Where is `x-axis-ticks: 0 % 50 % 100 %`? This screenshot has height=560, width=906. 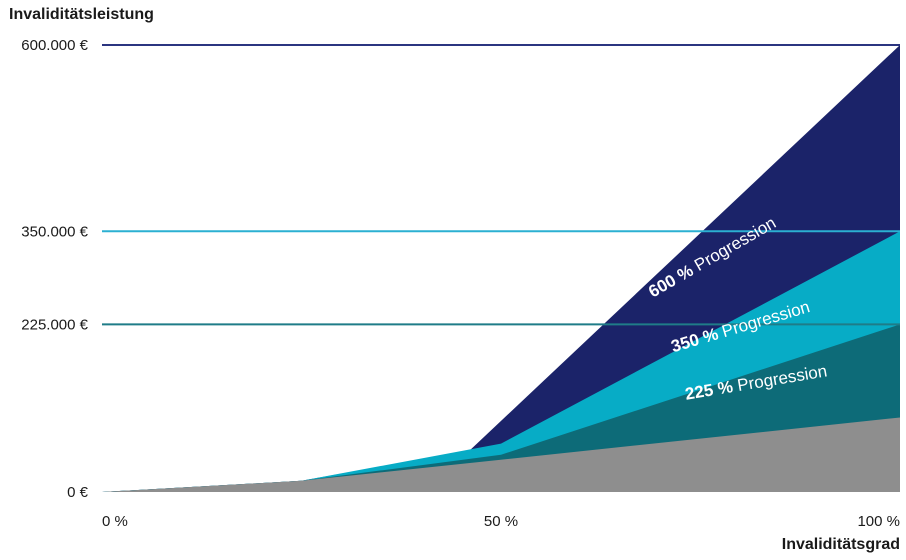 x-axis-ticks: 0 % 50 % 100 % is located at coordinates (501, 521).